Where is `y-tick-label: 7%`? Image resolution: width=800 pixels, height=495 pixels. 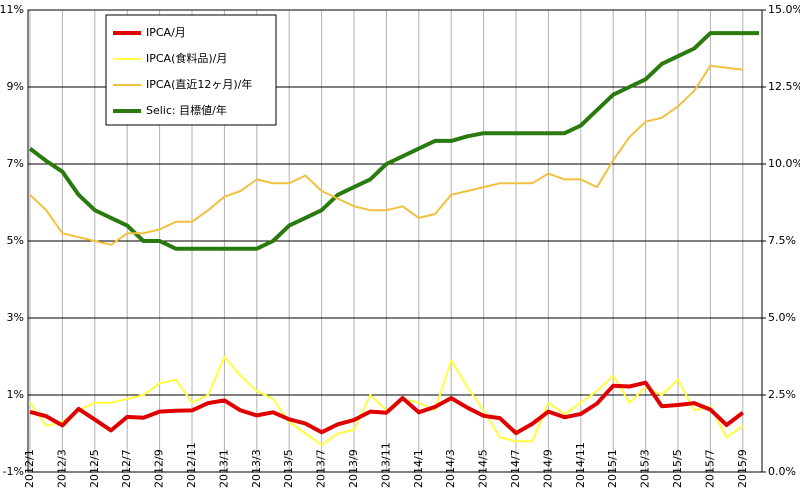 y-tick-label: 7% is located at coordinates (15, 163).